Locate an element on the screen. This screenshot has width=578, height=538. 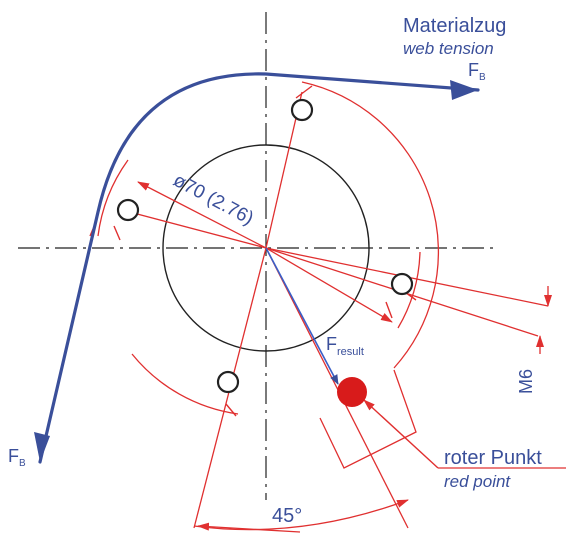
diameter-arrow-right is located at coordinates (329, 285).